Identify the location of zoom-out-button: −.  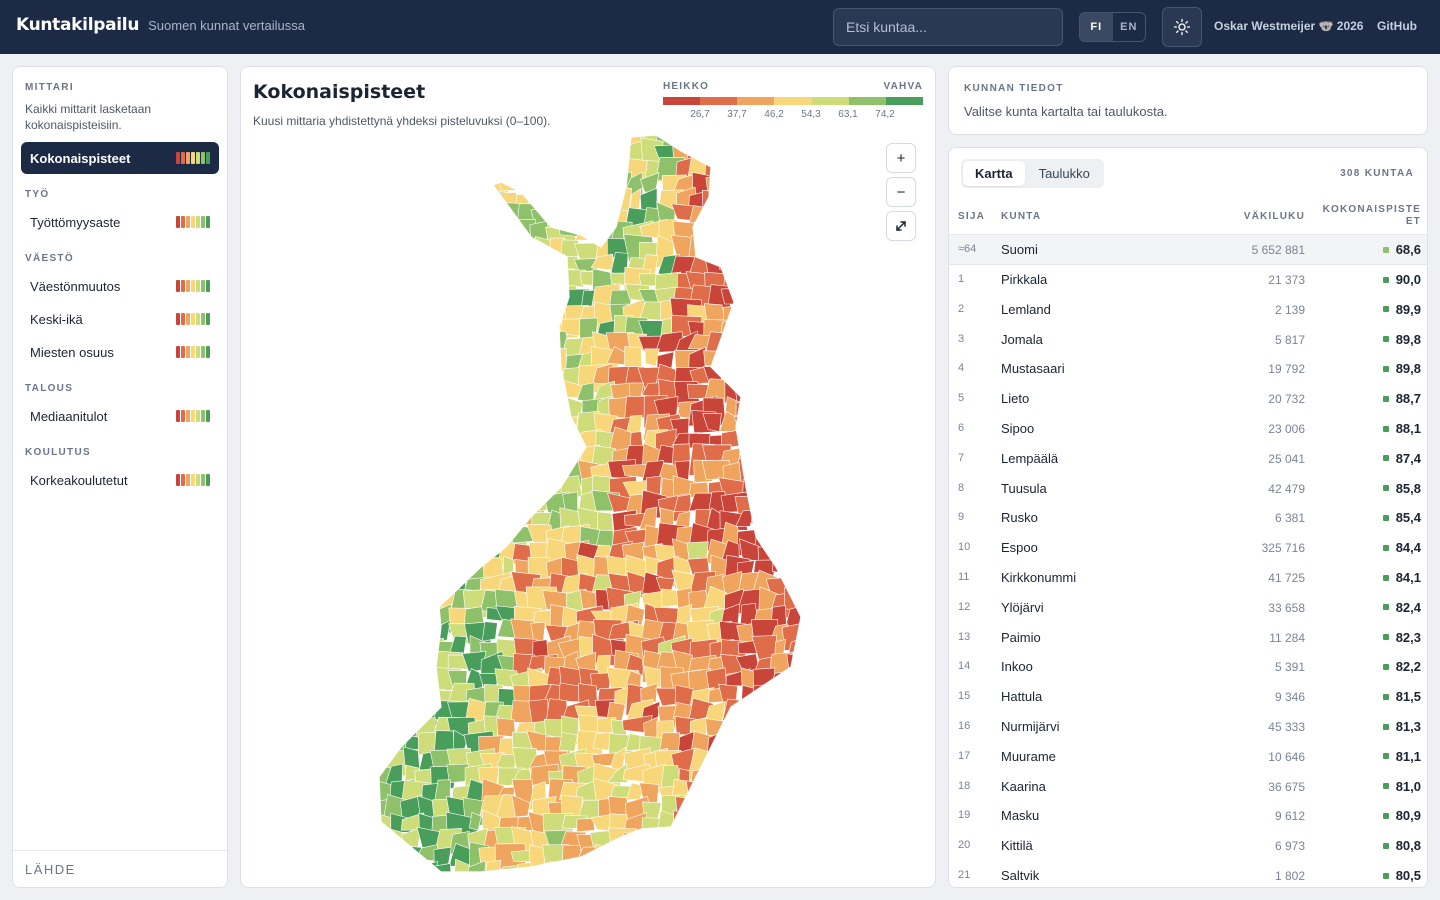
(901, 192).